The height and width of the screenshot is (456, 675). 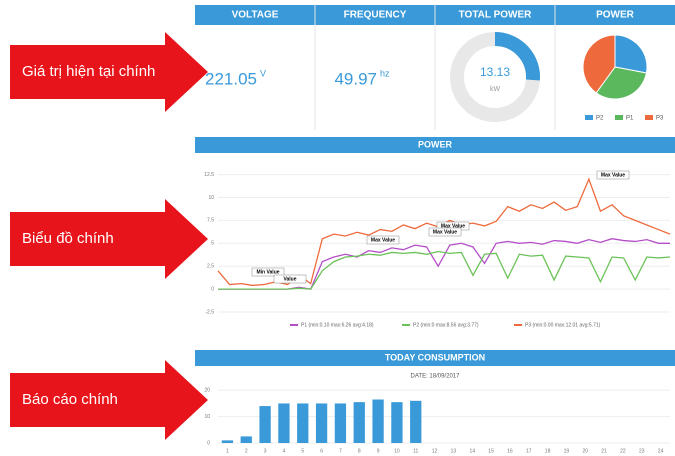 What do you see at coordinates (454, 451) in the screenshot?
I see `x-tick-label: 13` at bounding box center [454, 451].